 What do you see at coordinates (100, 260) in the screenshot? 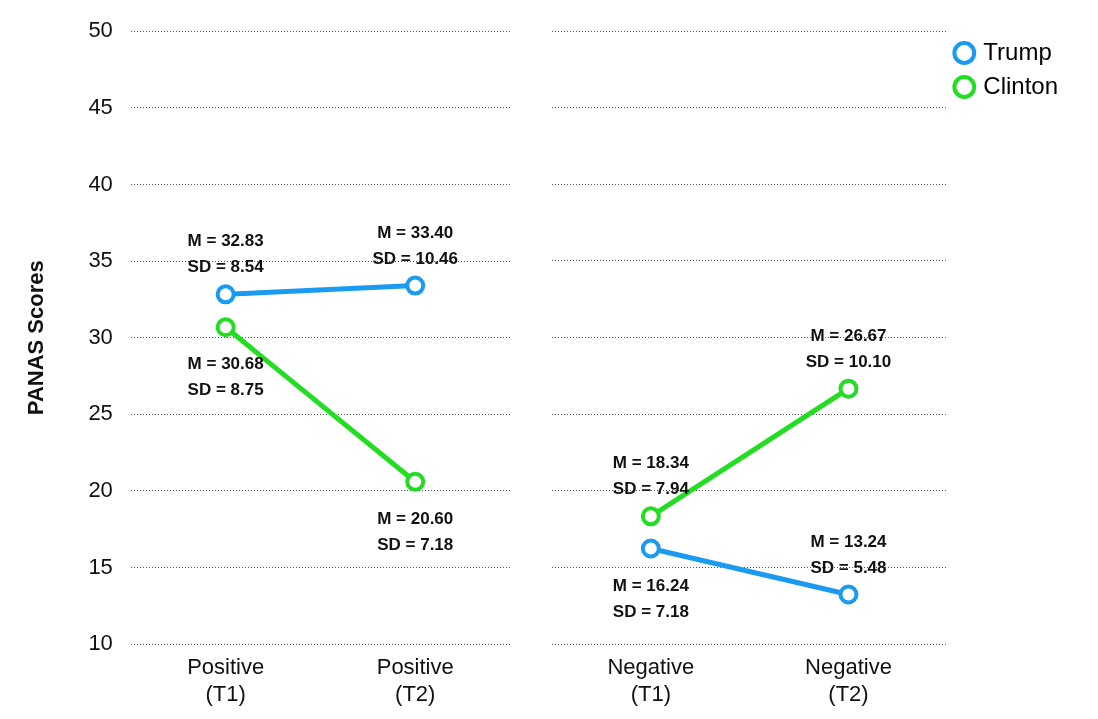
I see `y-tick-label: 35` at bounding box center [100, 260].